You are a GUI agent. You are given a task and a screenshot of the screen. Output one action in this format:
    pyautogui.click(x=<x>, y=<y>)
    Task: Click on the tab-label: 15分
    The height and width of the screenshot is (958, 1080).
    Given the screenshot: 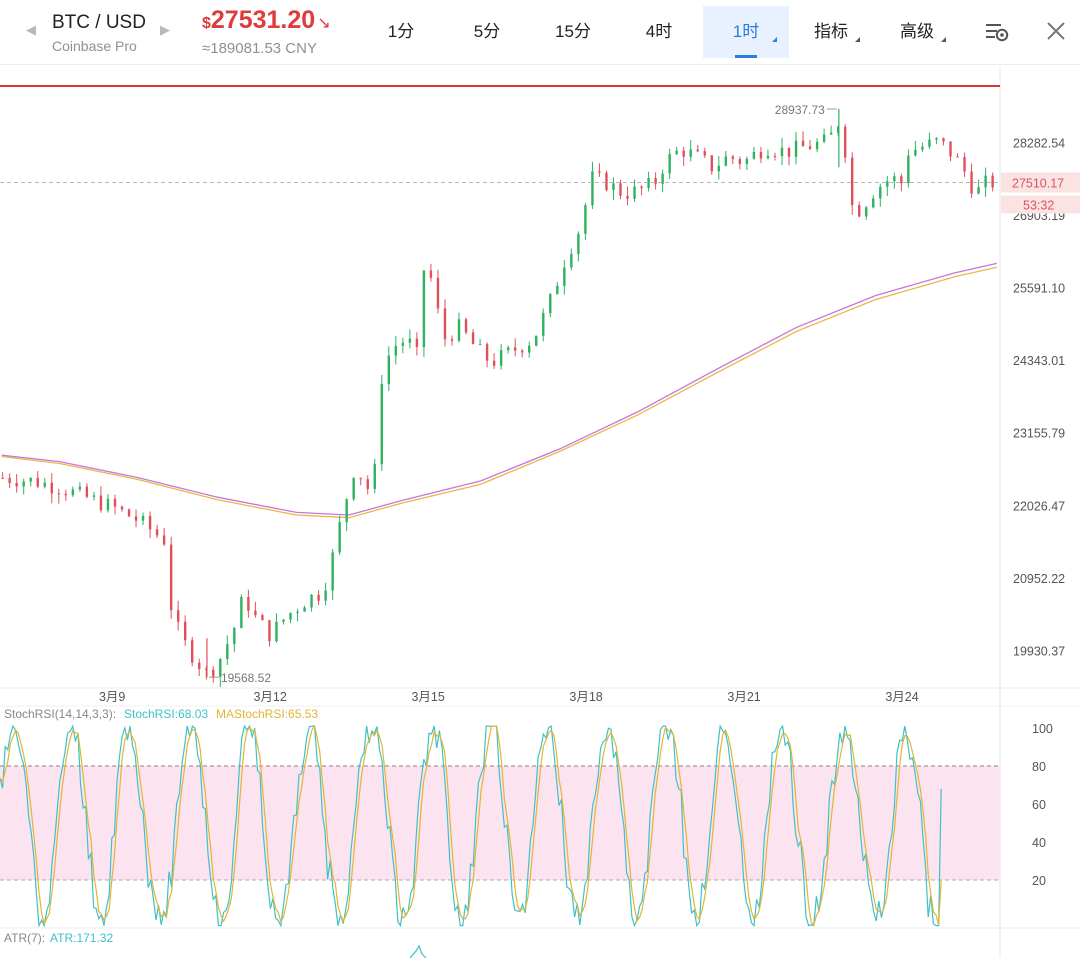 What is the action you would take?
    pyautogui.click(x=573, y=31)
    